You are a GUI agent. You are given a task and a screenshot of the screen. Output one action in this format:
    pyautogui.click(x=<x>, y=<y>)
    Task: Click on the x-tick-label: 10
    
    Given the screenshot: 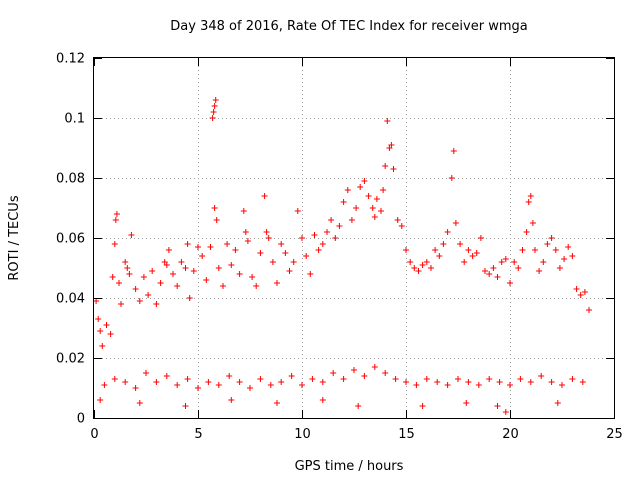 What is the action you would take?
    pyautogui.click(x=302, y=434)
    